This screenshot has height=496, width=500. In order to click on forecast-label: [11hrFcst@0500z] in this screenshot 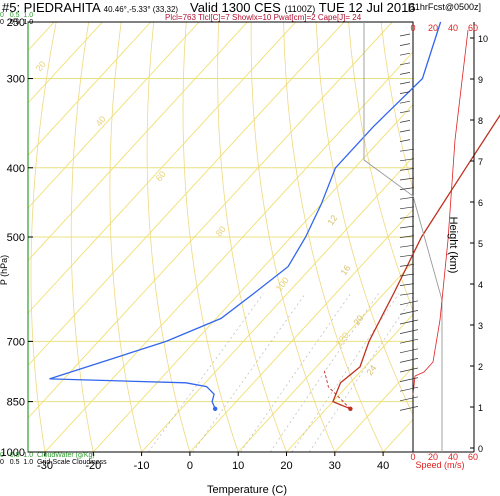, I will do `click(445, 7)`.